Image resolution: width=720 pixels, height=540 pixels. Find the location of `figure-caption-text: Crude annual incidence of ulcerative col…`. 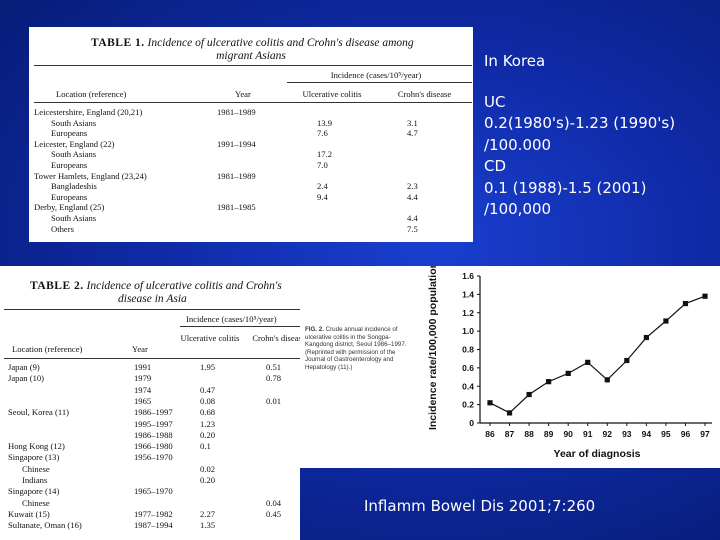

figure-caption-text: Crude annual incidence of ulcerative col… is located at coordinates (356, 348).